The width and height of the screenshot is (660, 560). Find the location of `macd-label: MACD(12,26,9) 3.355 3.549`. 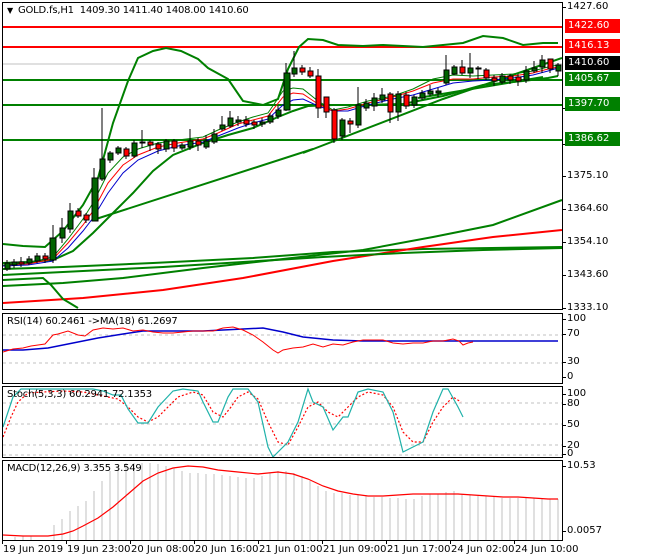

macd-label: MACD(12,26,9) 3.355 3.549 is located at coordinates (74, 468).